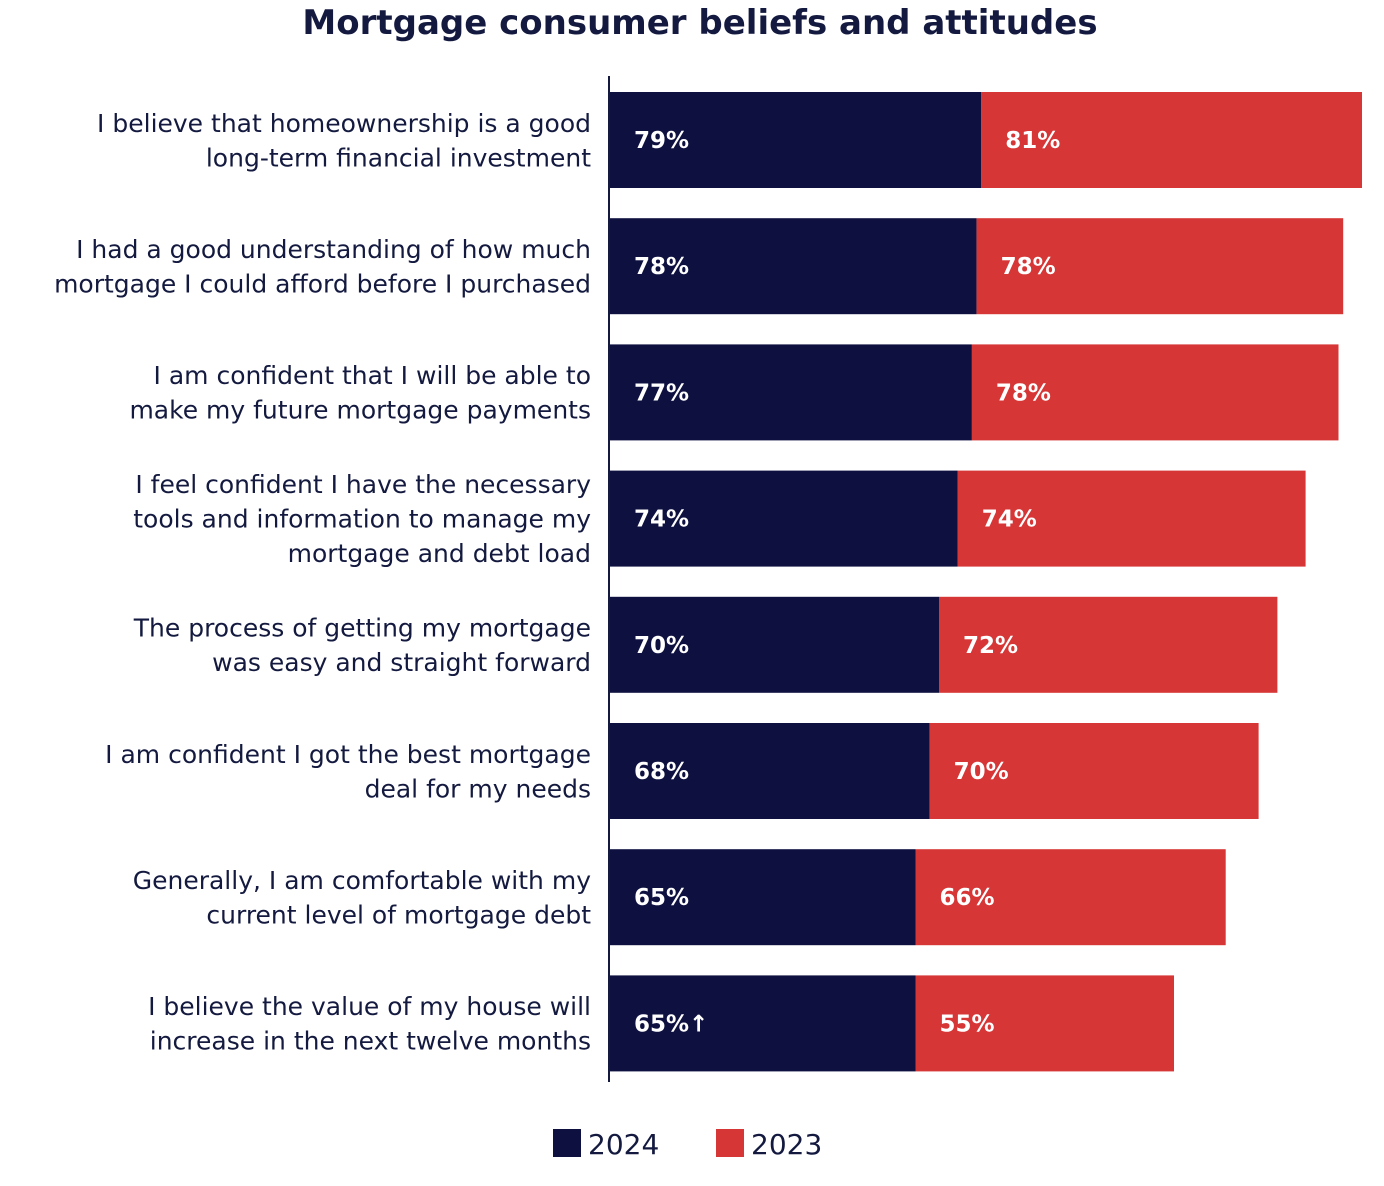 The image size is (1384, 1186). I want to click on data-label-2024: 65%↑, so click(671, 1024).